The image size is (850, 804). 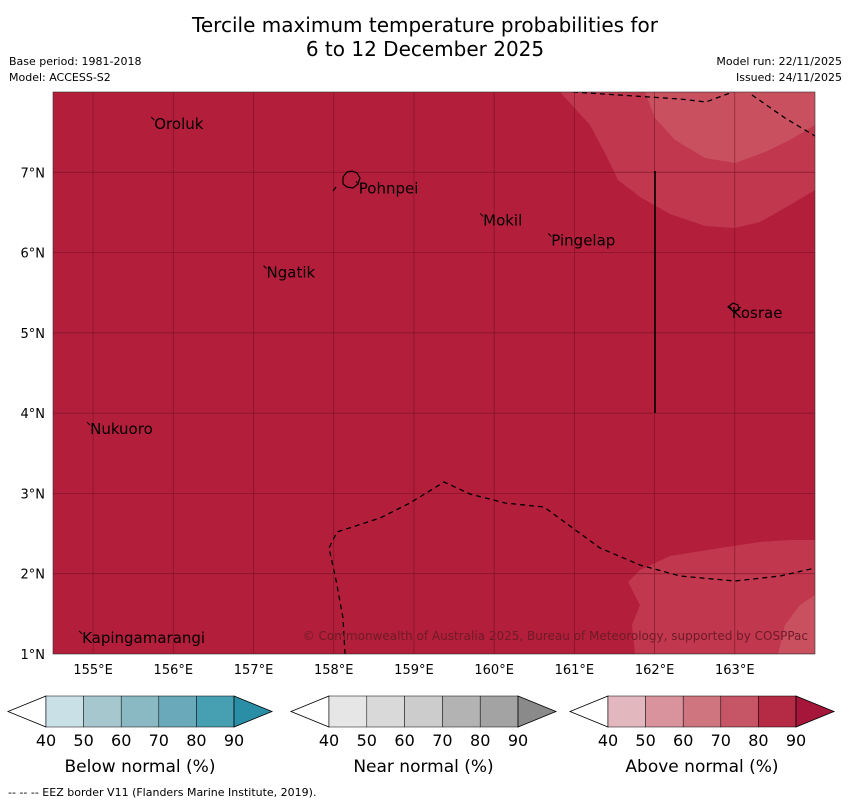 What do you see at coordinates (33, 575) in the screenshot?
I see `y-tick-label: 2°N` at bounding box center [33, 575].